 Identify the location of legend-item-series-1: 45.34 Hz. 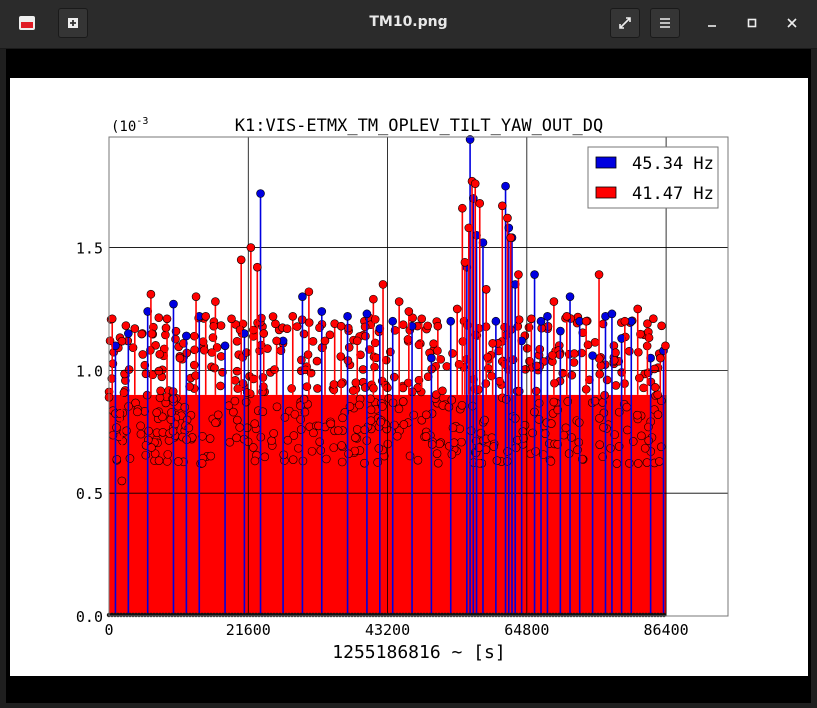
(654, 164).